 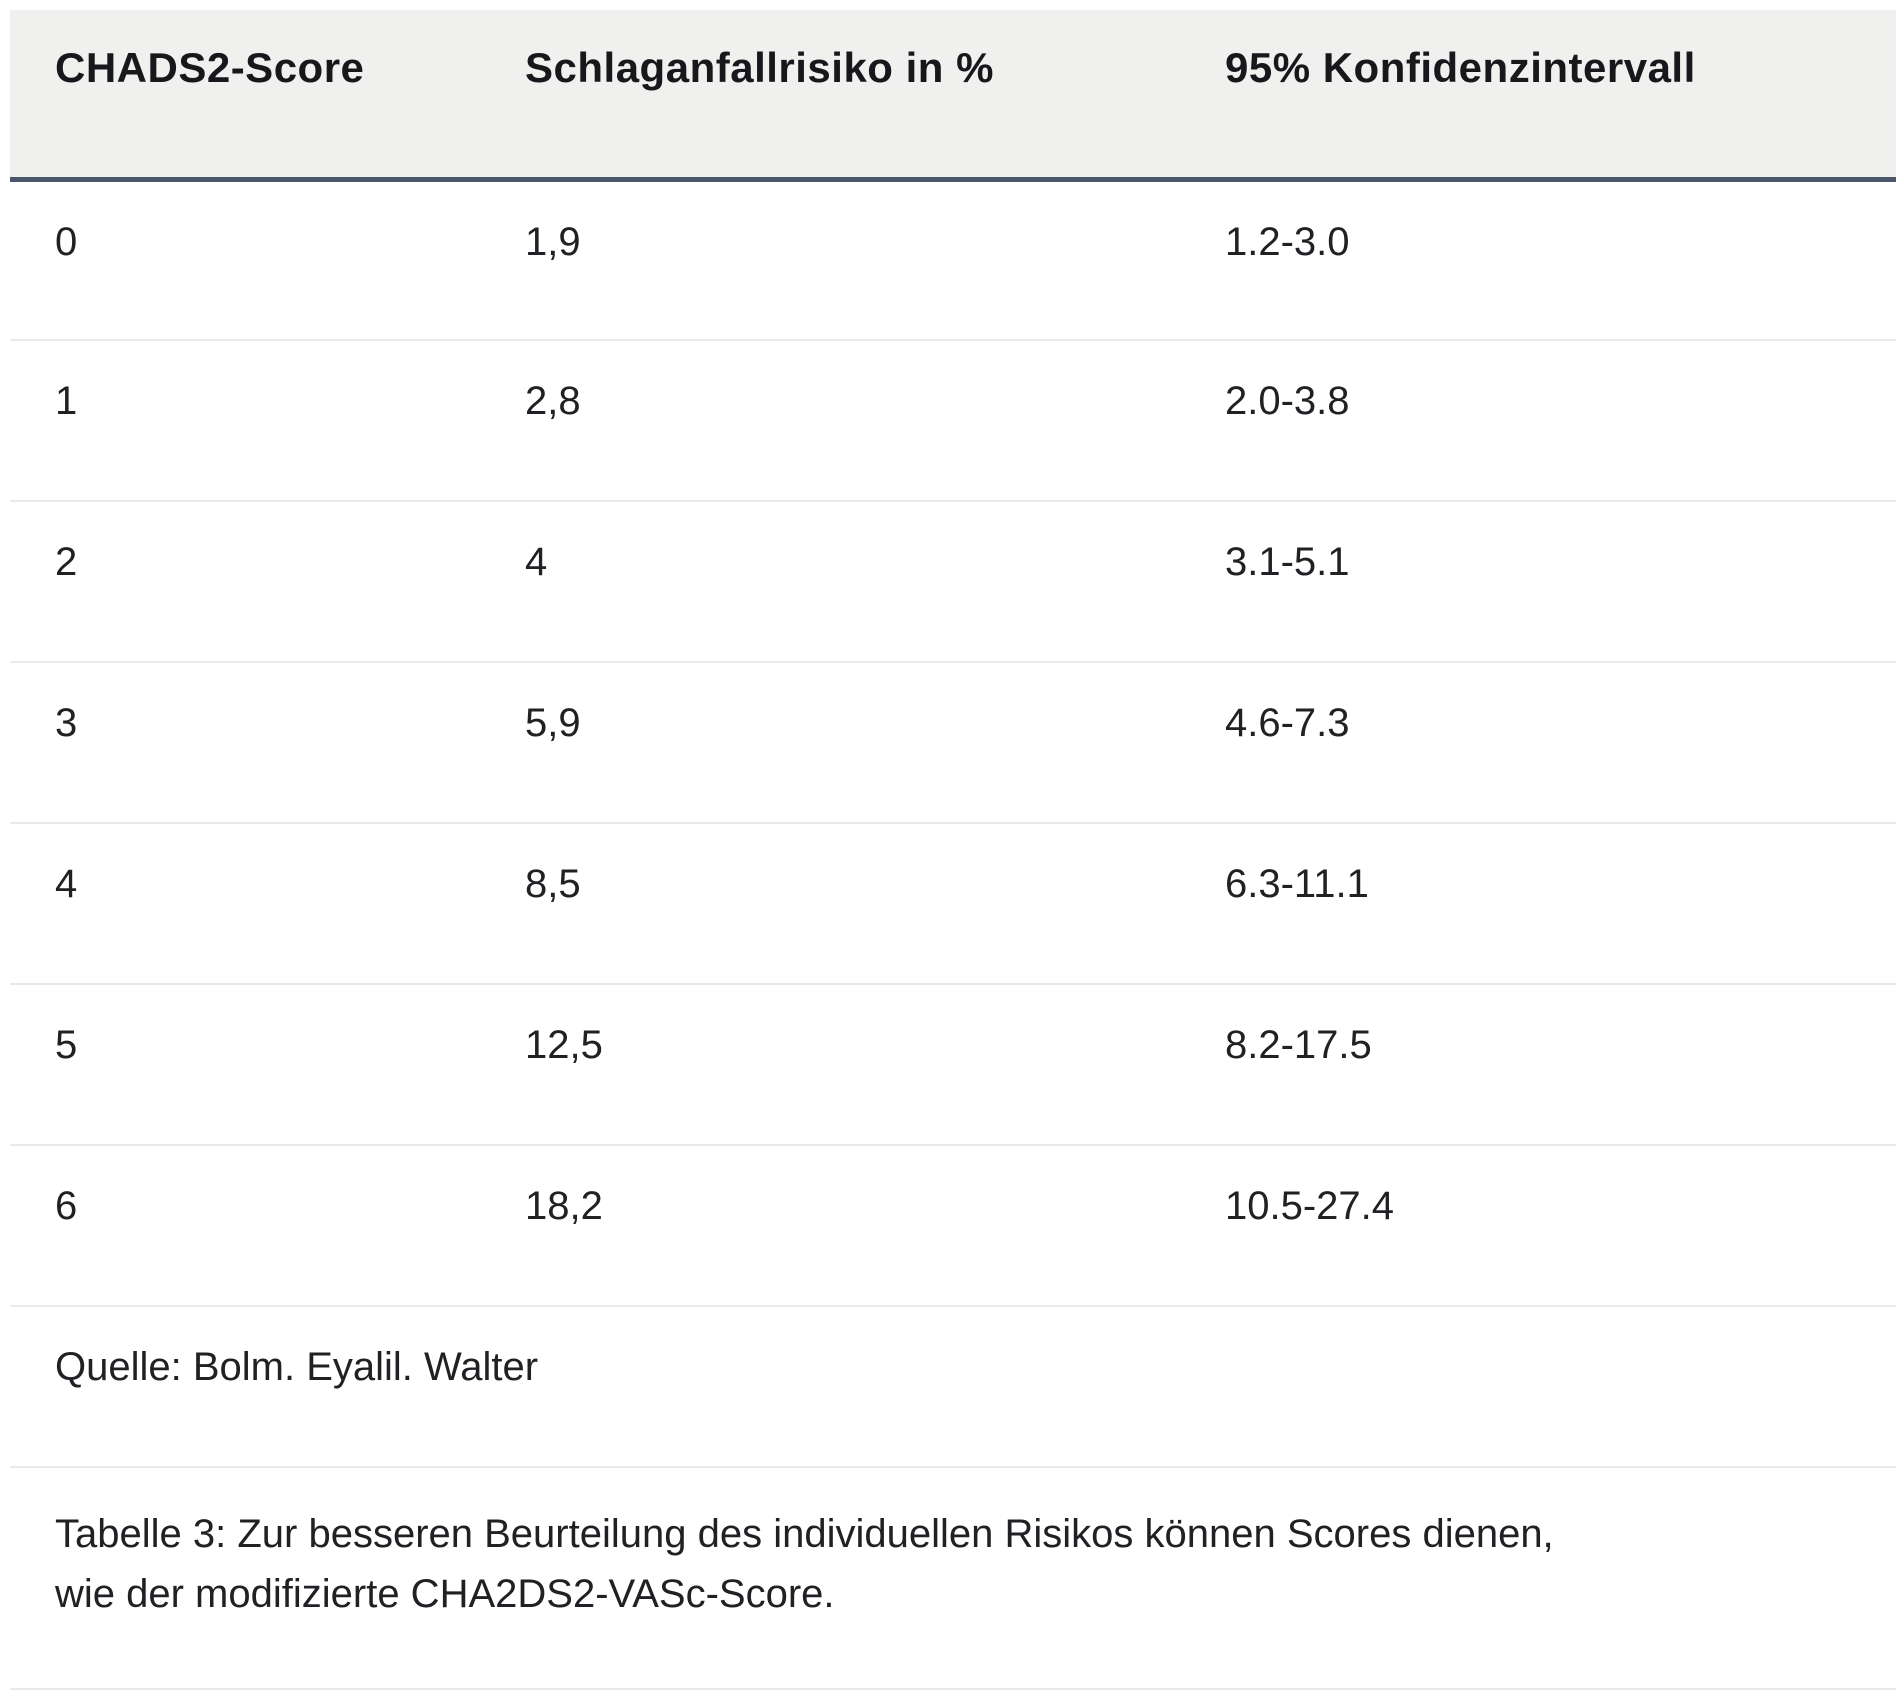 What do you see at coordinates (830, 582) in the screenshot?
I see `cell-risk: 4` at bounding box center [830, 582].